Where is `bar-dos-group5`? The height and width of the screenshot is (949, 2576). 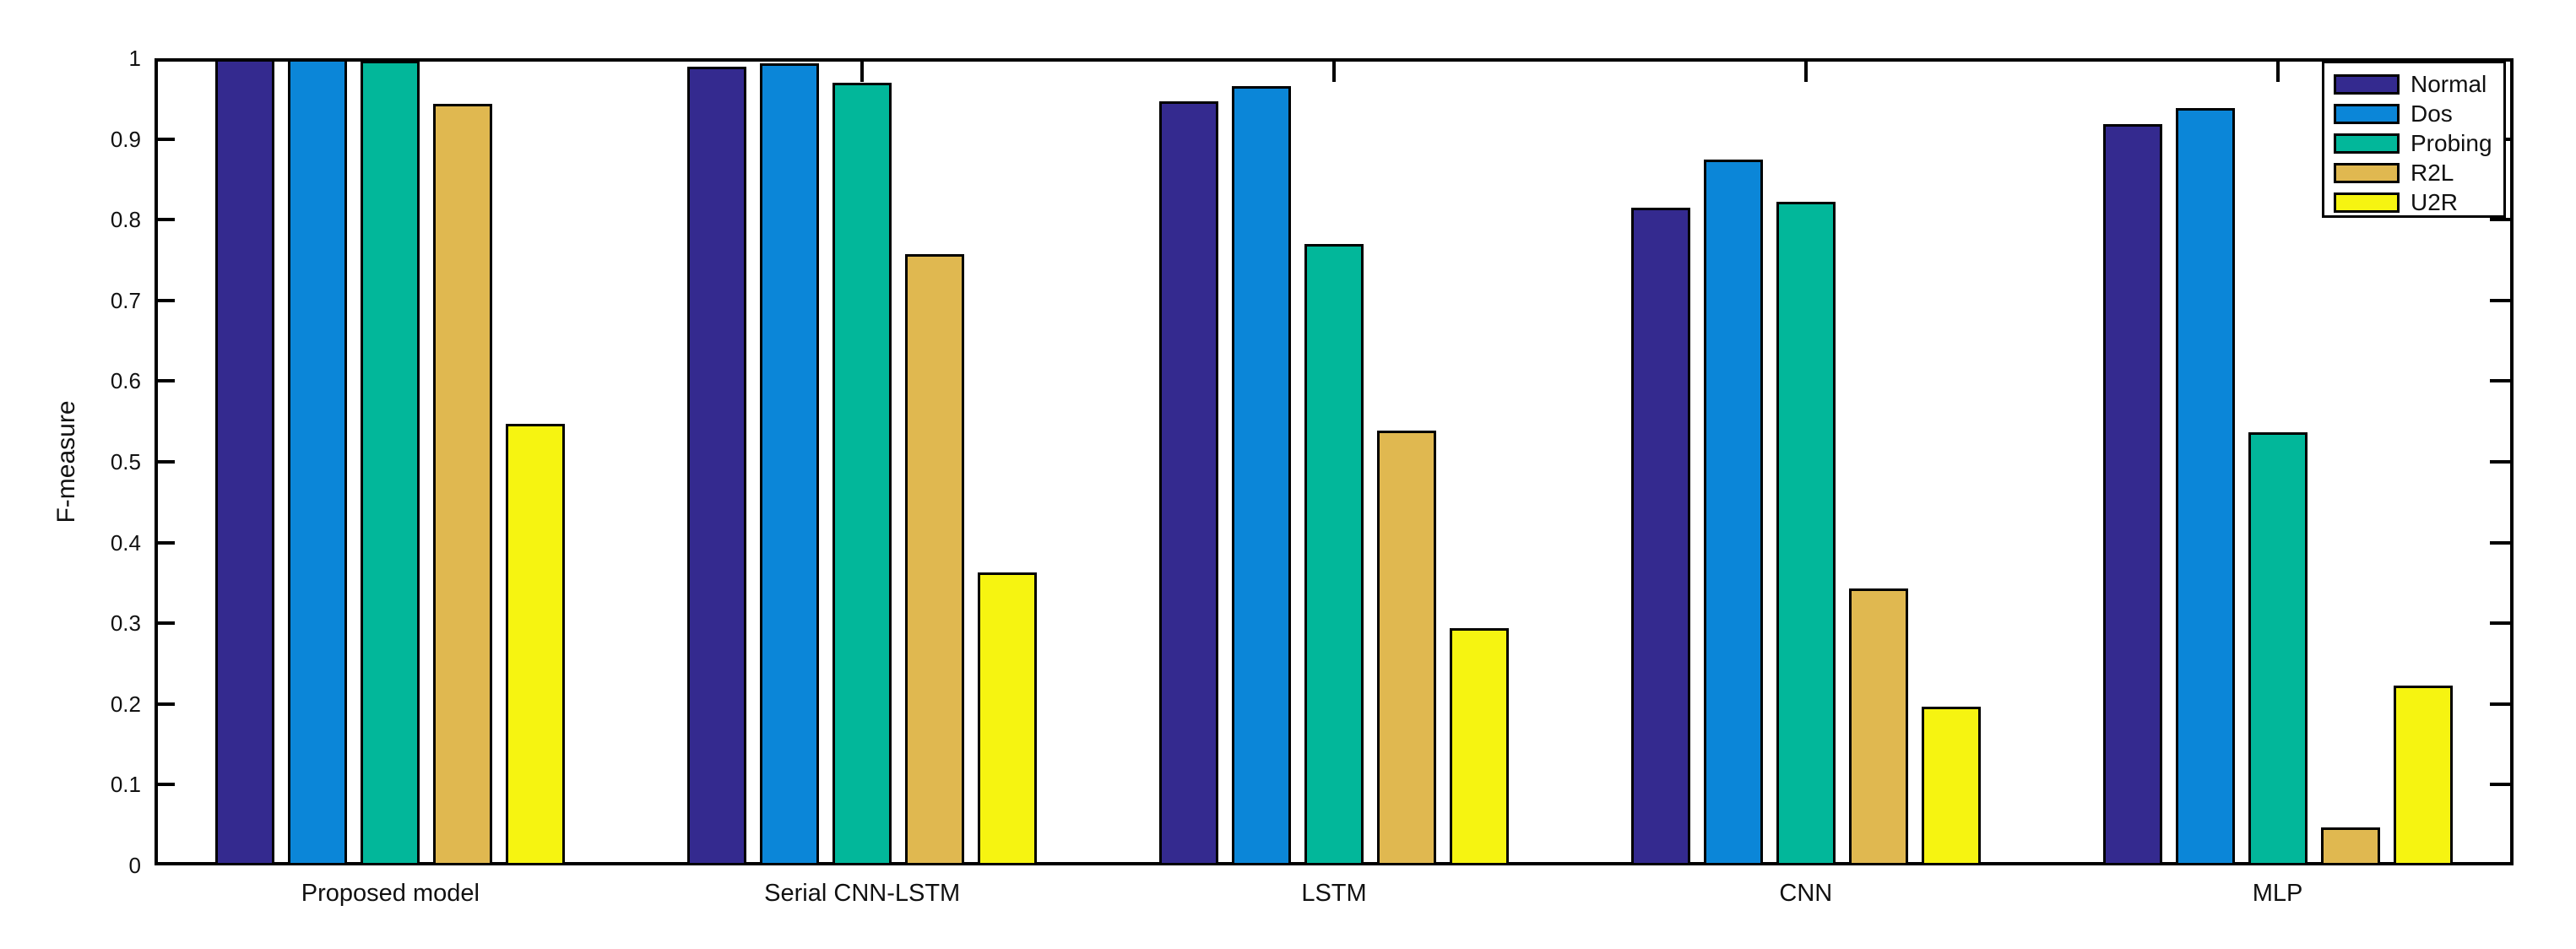
bar-dos-group5 is located at coordinates (2205, 486).